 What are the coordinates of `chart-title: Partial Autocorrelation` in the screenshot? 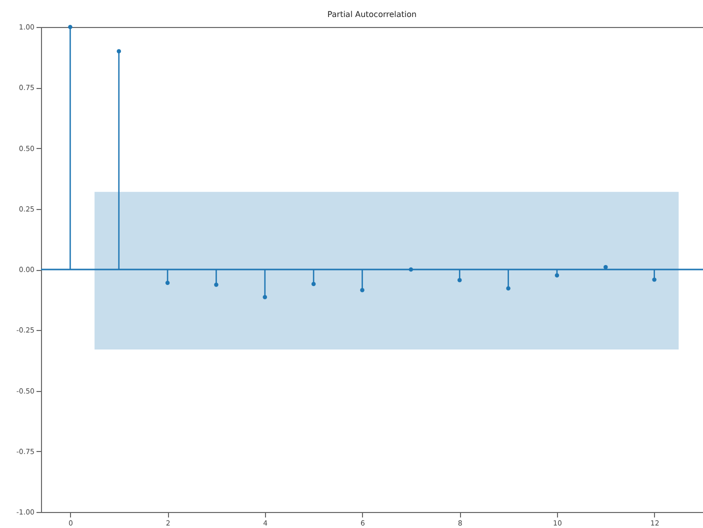 It's located at (372, 14).